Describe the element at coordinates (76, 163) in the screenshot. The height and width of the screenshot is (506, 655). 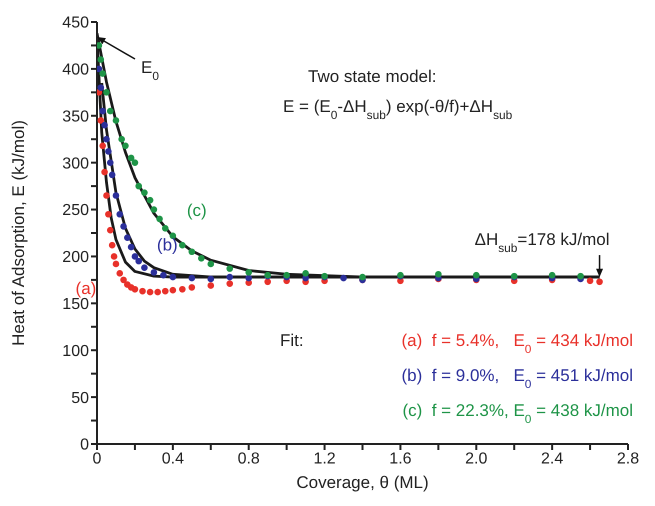
I see `y-tick-label: 300` at that location.